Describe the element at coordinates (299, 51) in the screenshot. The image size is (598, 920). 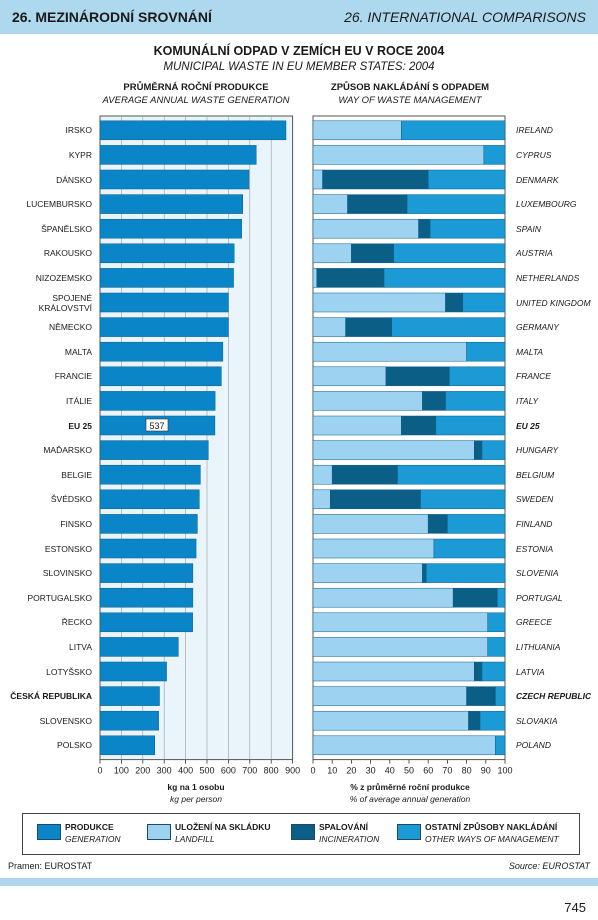
I see `chart-title-cz: KOMUNÁLNÍ ODPAD V ZEMÍCH EU V ROCE 2004` at that location.